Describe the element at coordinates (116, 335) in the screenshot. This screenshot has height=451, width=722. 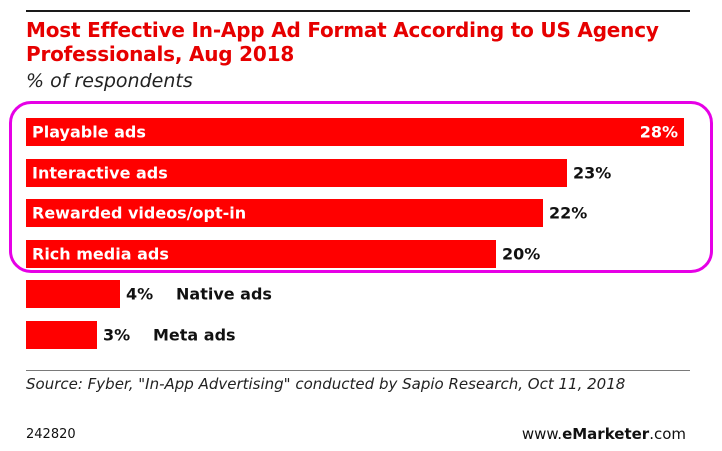
I see `value-label-meta-ads: 3%` at that location.